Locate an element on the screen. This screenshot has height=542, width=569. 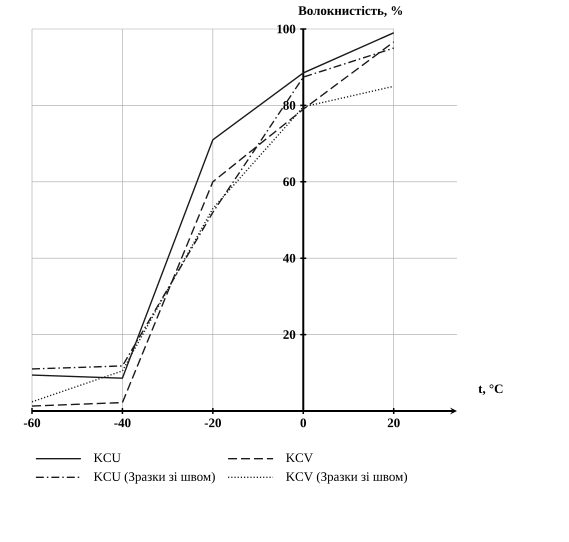
y-tick-label: 100 is located at coordinates (286, 29).